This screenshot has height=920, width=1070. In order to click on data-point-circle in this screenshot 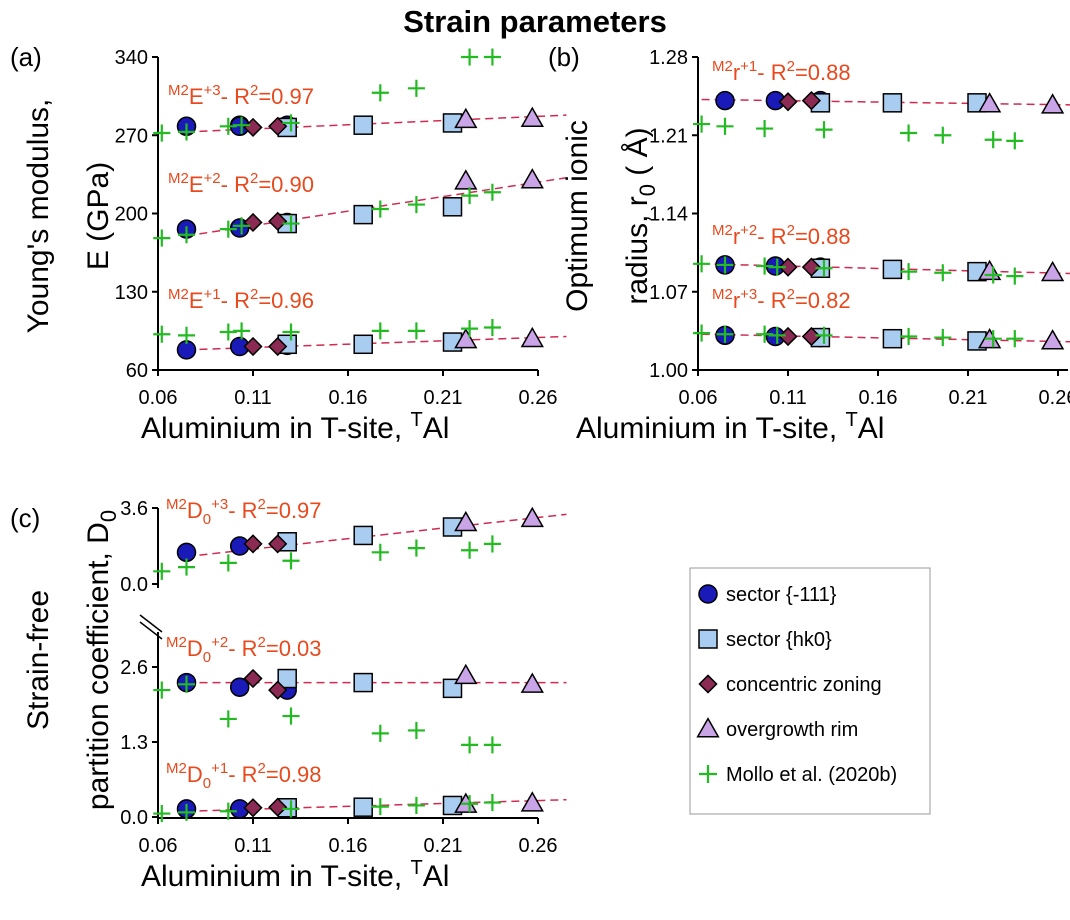, I will do `click(239, 228)`.